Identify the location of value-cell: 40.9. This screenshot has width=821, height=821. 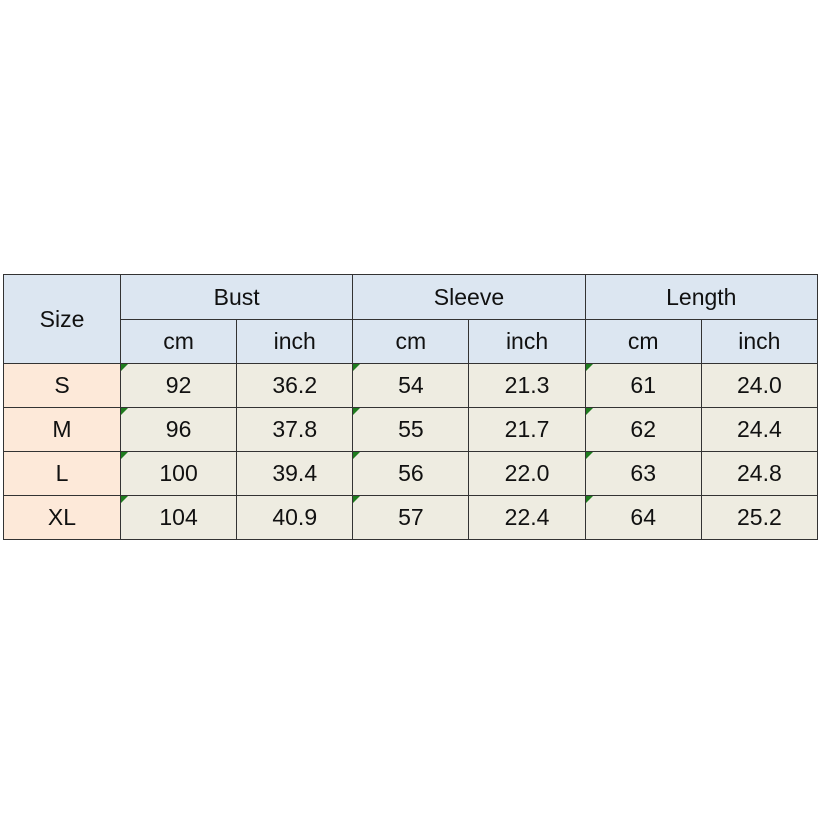
(295, 517).